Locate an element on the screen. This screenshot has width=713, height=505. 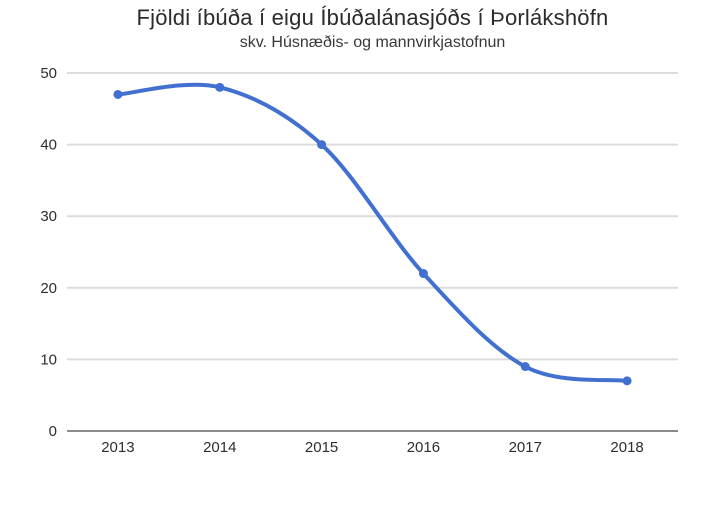
x-tick-label: 2017 is located at coordinates (525, 447).